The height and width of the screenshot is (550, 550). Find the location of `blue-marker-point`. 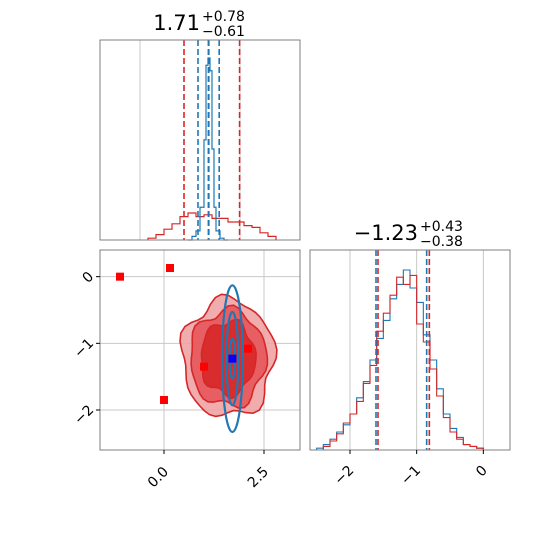

blue-marker-point is located at coordinates (232, 358).